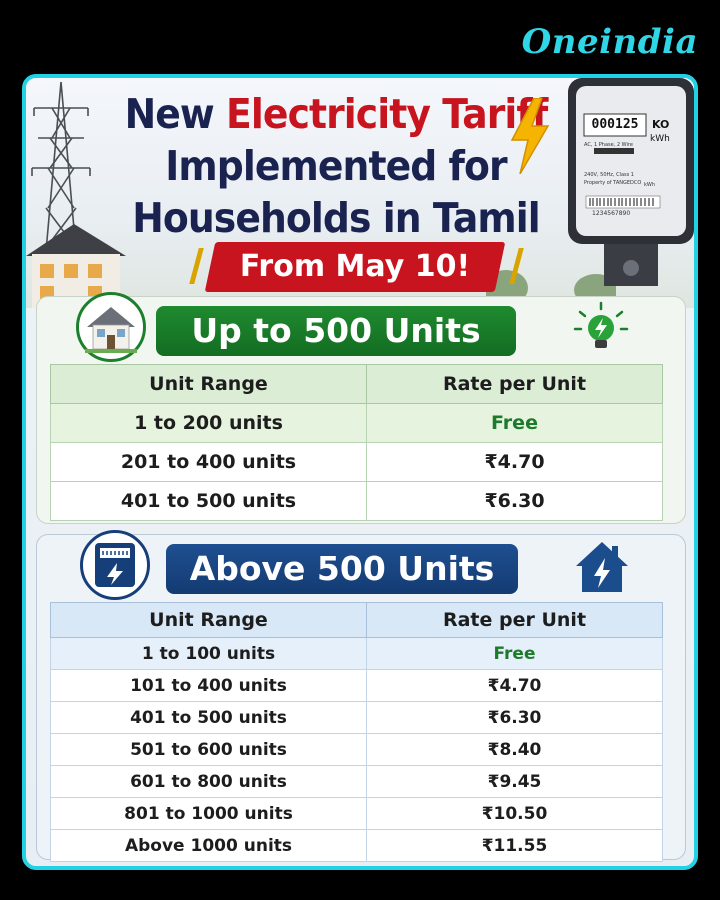  What do you see at coordinates (615, 124) in the screenshot?
I see `meter-reading: 000125` at bounding box center [615, 124].